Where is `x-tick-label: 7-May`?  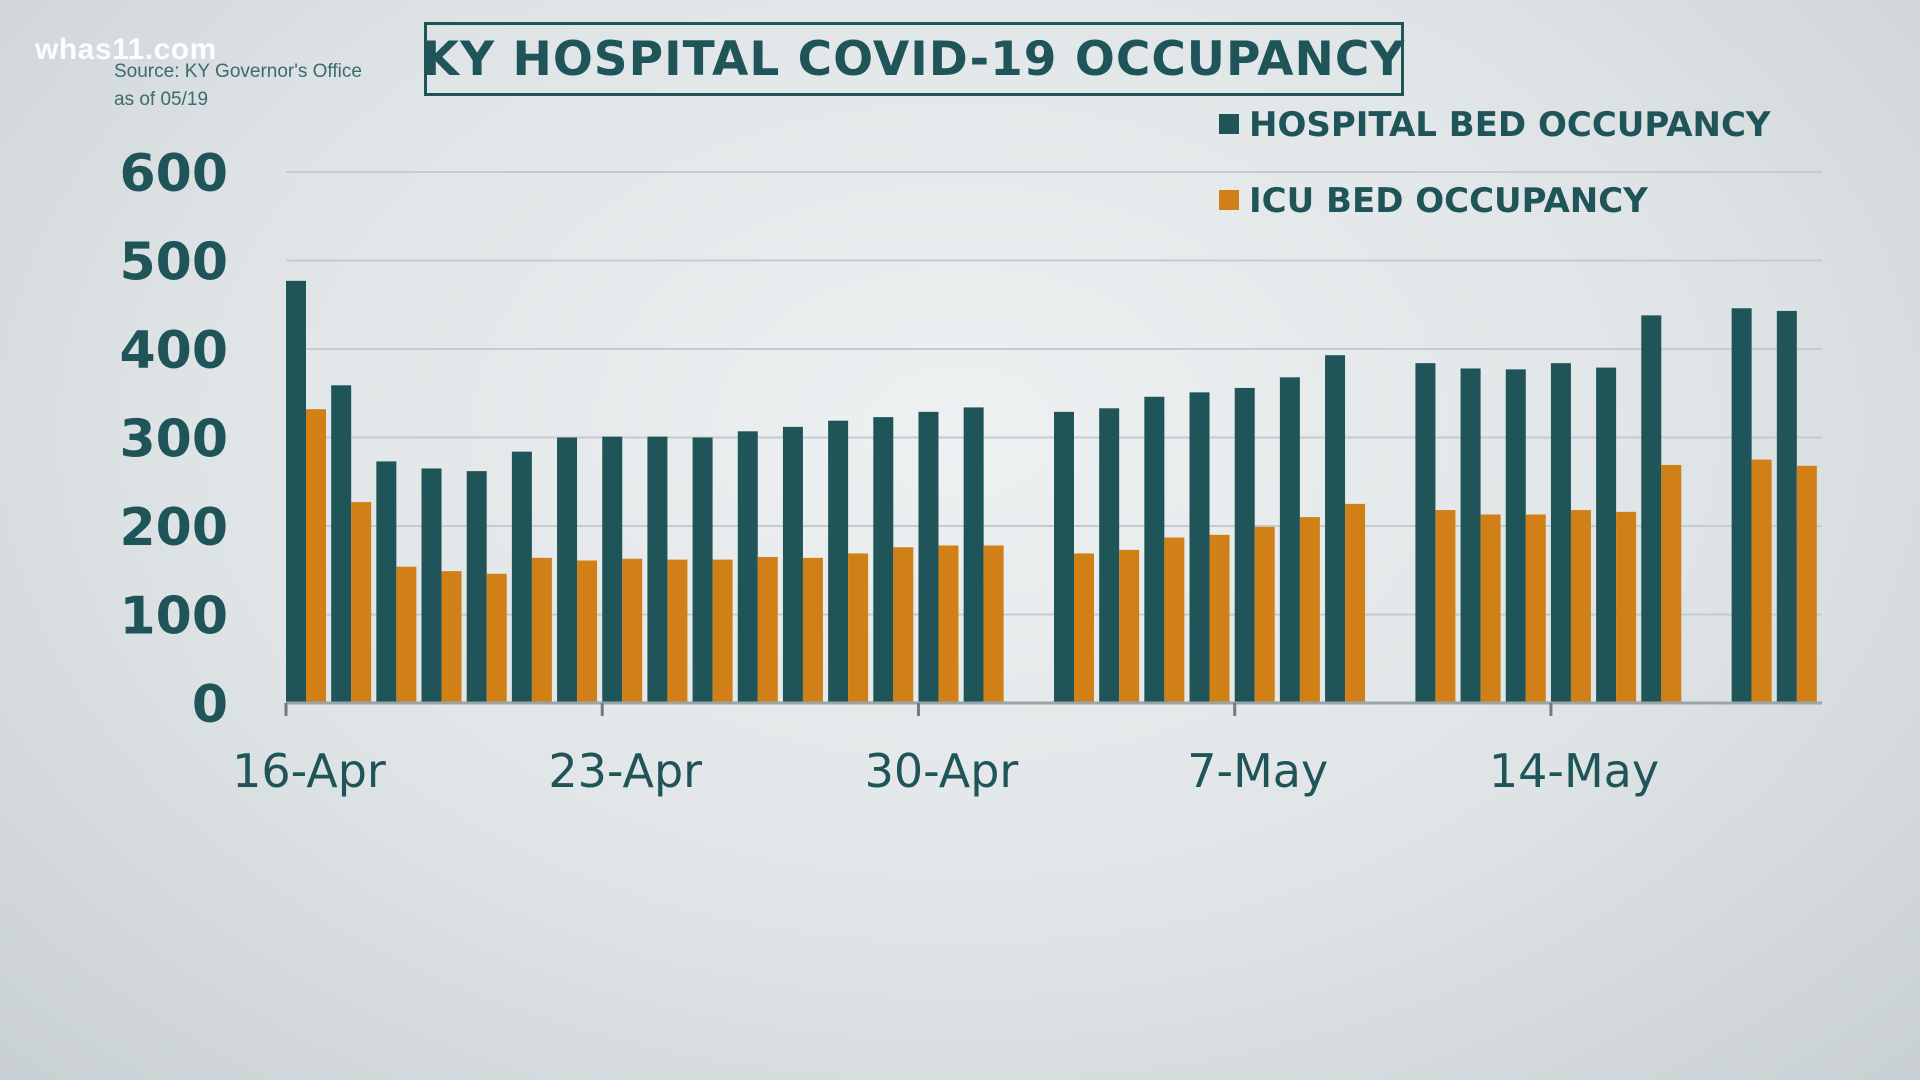 x-tick-label: 7-May is located at coordinates (1257, 771).